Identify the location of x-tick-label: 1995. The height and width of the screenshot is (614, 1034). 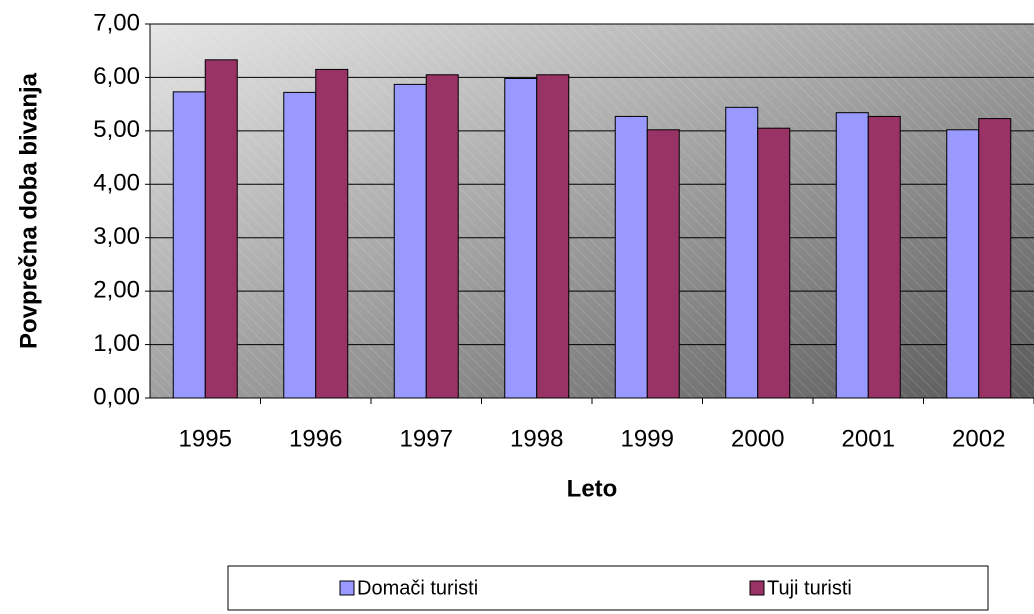
(205, 438).